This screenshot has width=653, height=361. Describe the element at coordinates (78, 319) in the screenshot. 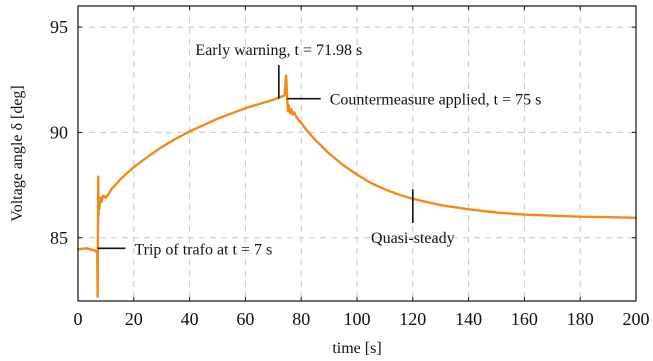

I see `x-tick-label: 0` at that location.